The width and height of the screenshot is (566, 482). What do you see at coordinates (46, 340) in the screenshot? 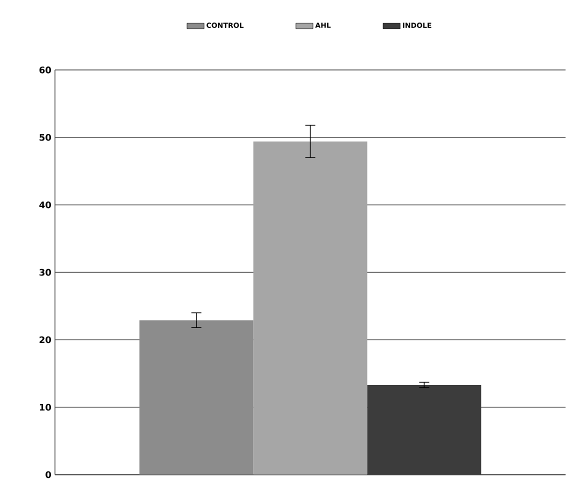
I see `y-tick-label: 20` at bounding box center [46, 340].